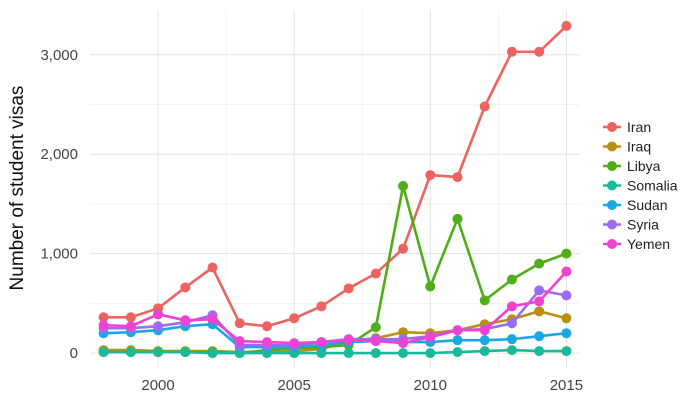 The height and width of the screenshot is (420, 700). I want to click on legend-item-sudan: Sudan, so click(635, 205).